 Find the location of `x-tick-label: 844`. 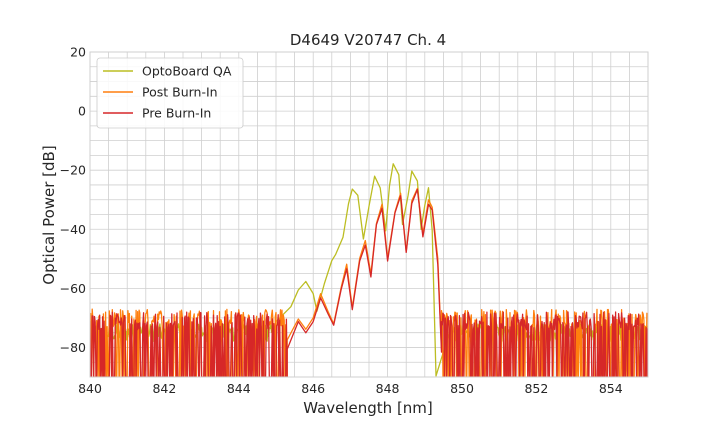

x-tick-label: 844 is located at coordinates (239, 388).